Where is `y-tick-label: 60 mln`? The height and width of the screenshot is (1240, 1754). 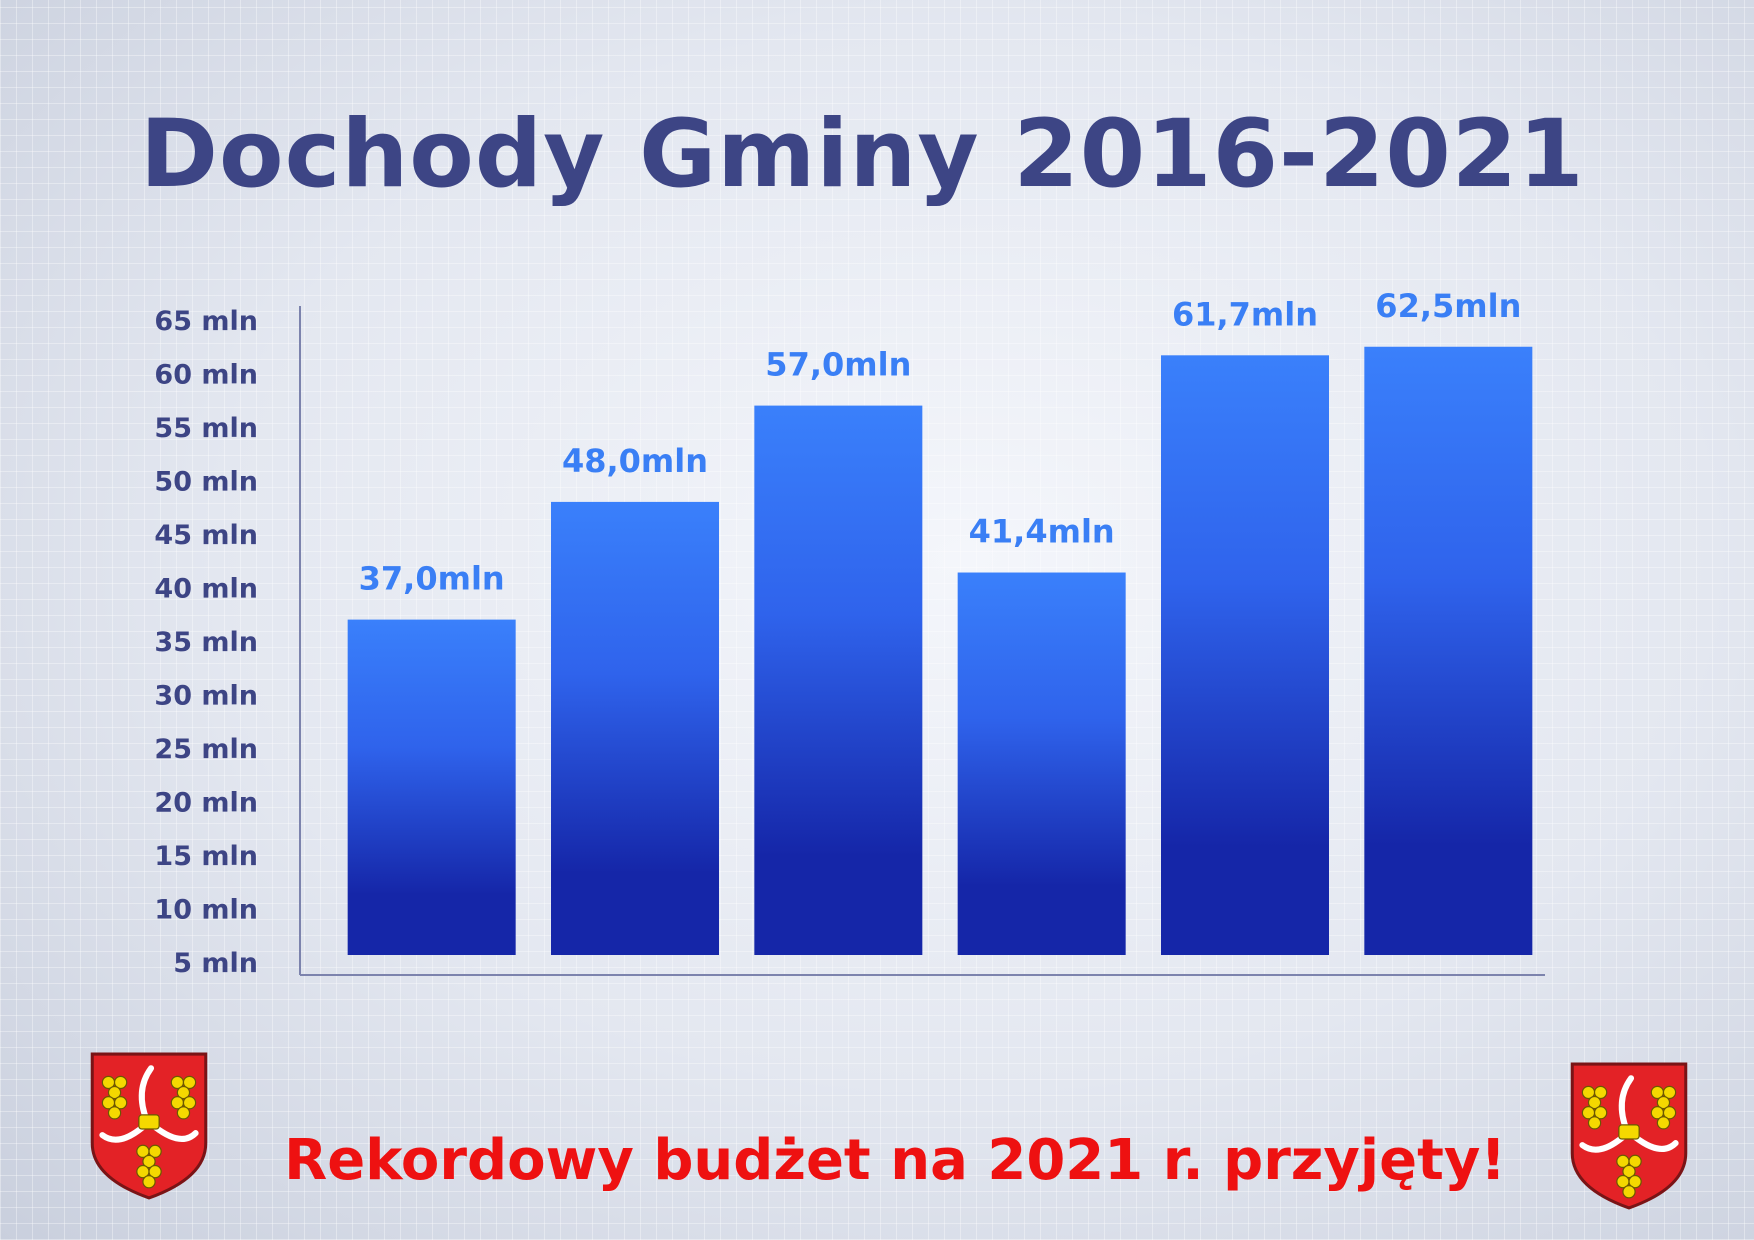
y-tick-label: 60 mln is located at coordinates (206, 375).